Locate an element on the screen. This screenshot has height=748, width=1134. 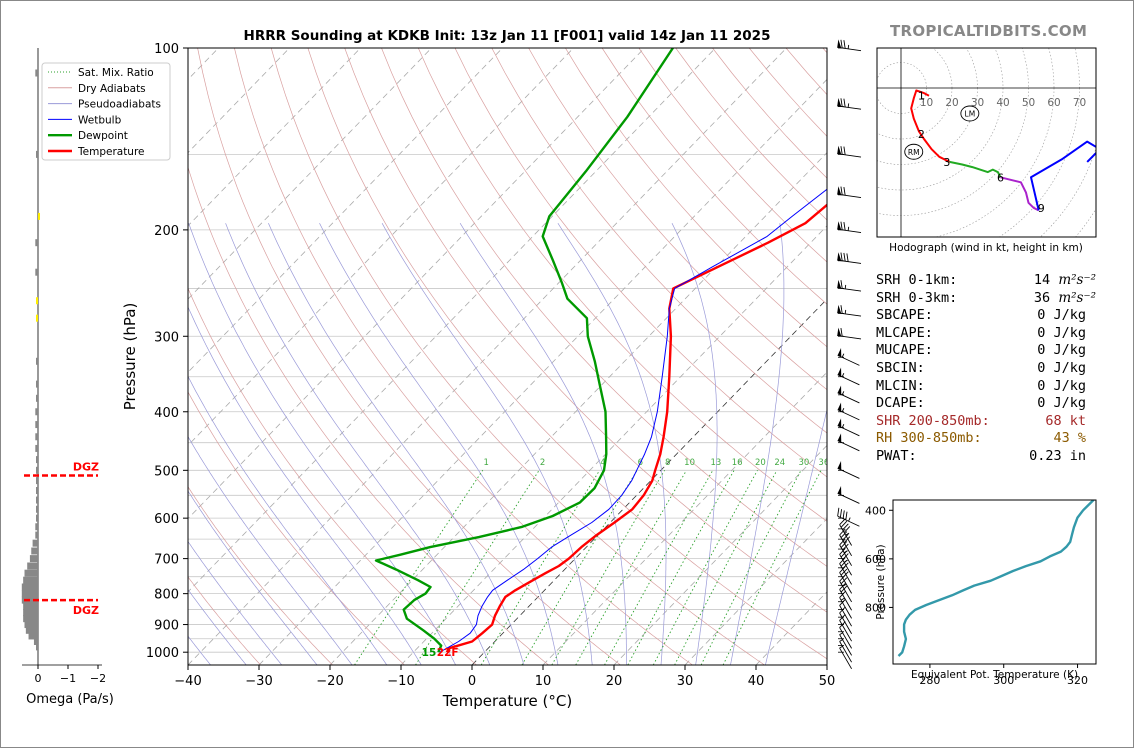
param-label: SRH 0-1km: is located at coordinates (917, 280).